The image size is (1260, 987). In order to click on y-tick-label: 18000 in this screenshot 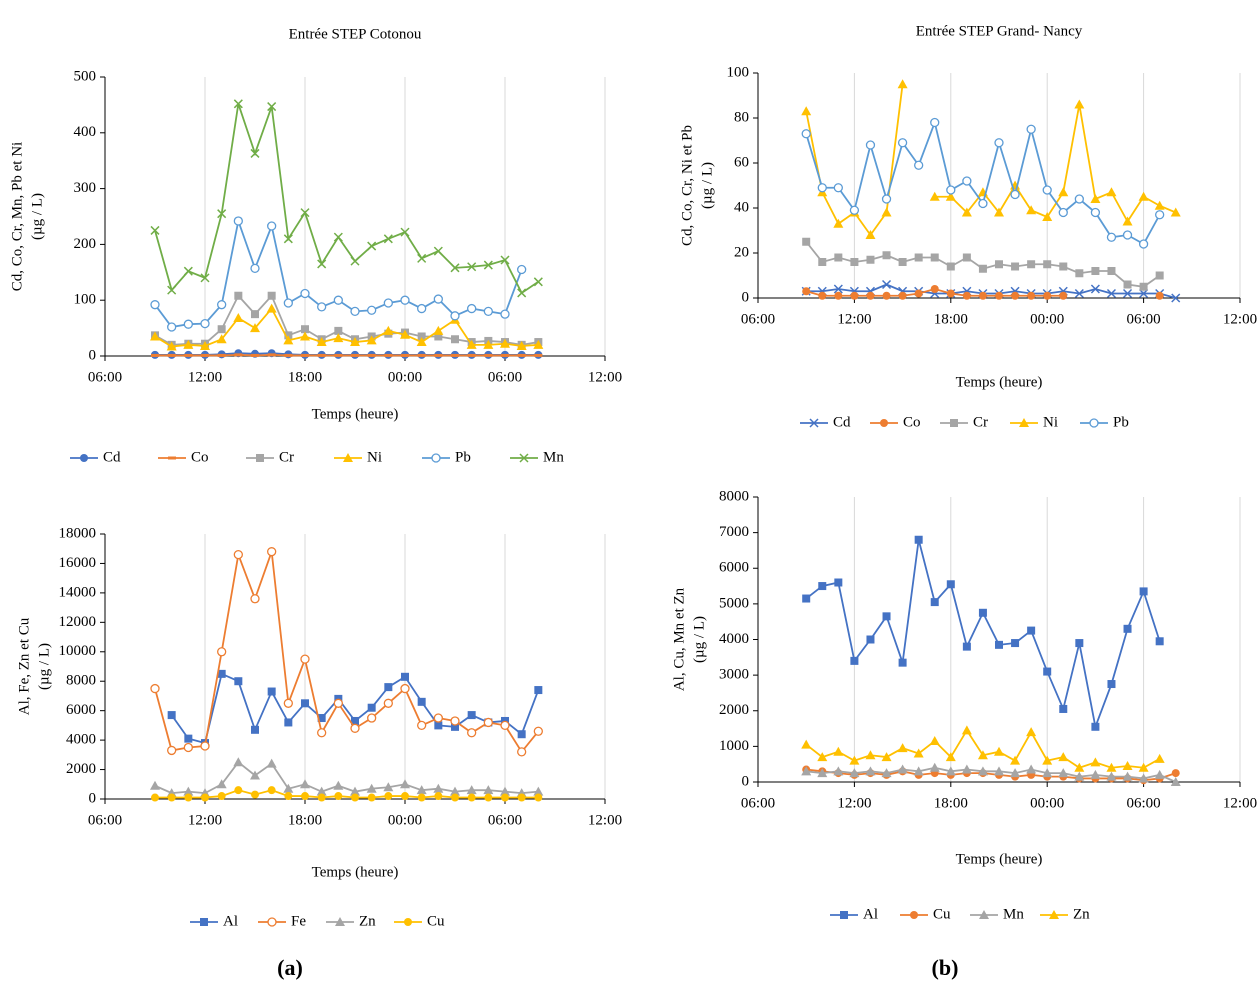, I will do `click(78, 533)`.